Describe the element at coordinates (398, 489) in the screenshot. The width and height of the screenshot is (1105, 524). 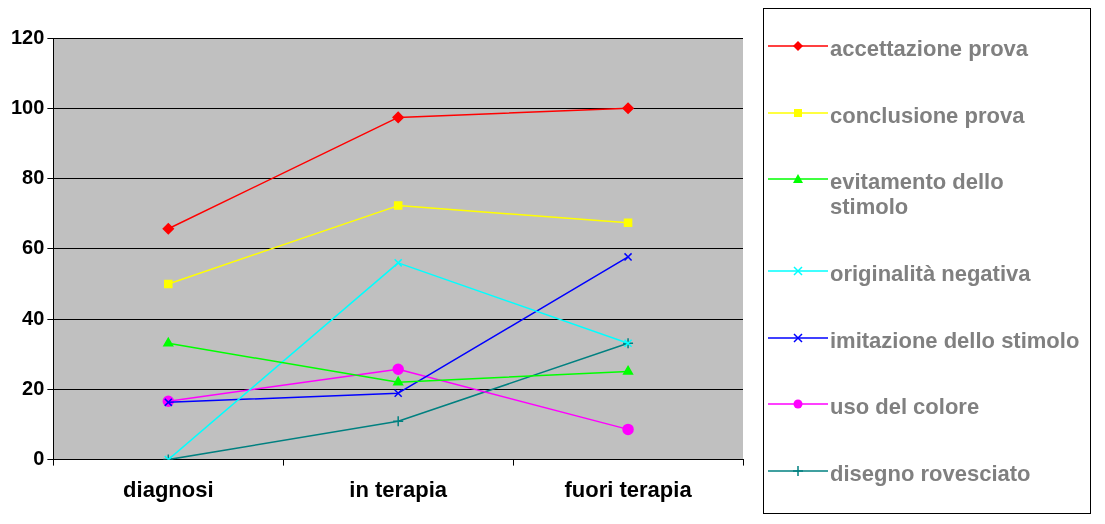
I see `x-tick-label: in terapia` at that location.